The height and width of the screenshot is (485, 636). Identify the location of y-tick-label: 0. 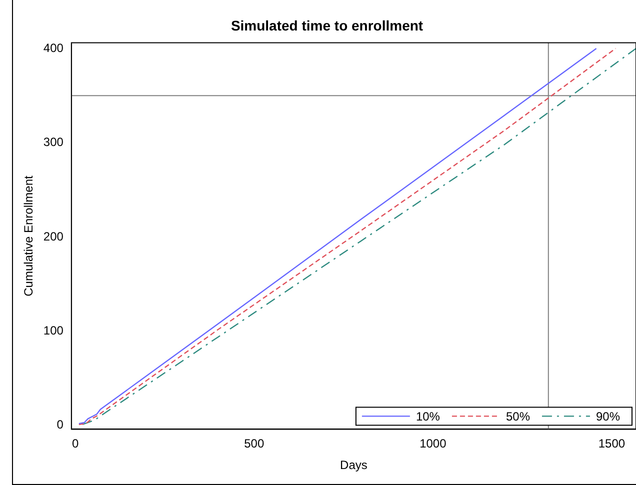
(60, 425).